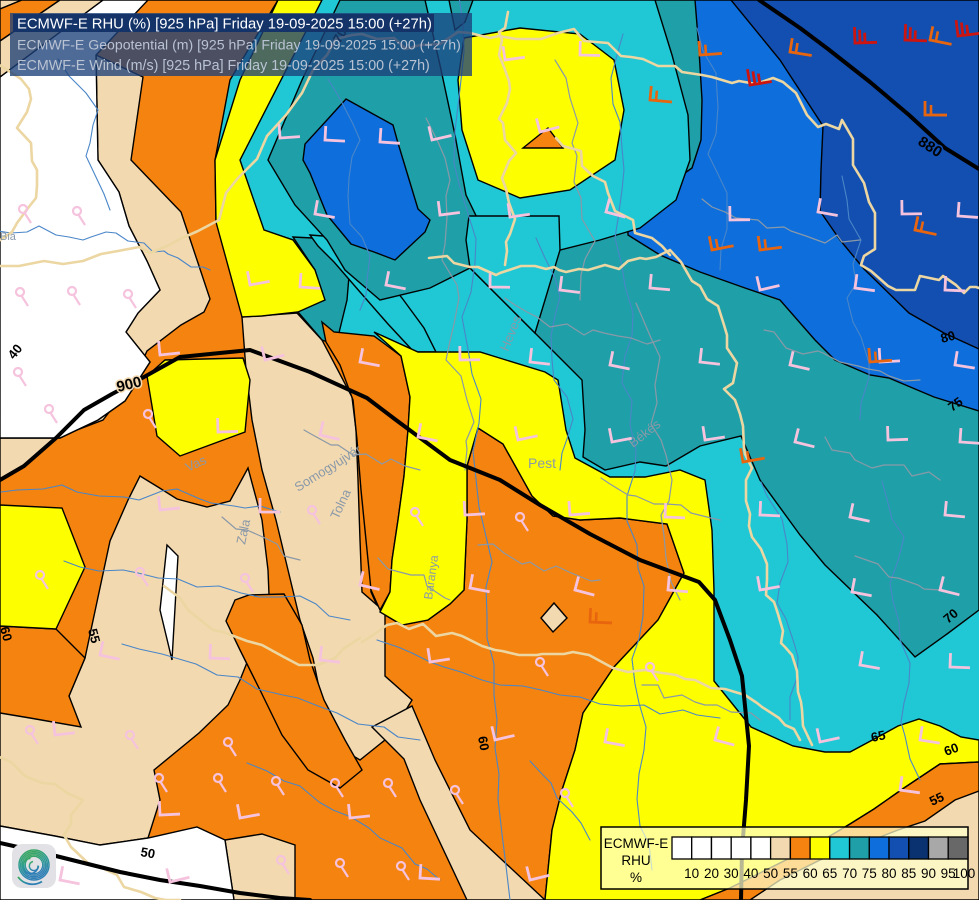 The width and height of the screenshot is (979, 900). Describe the element at coordinates (691, 873) in the screenshot. I see `svg-text: 10` at that location.